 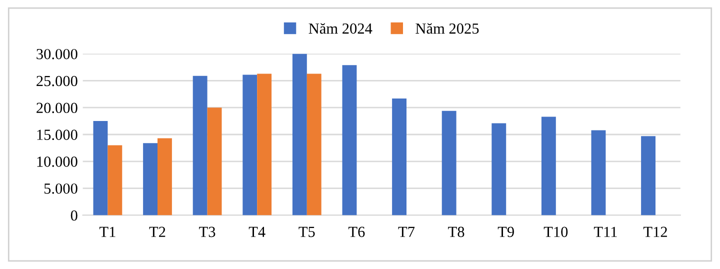 What do you see at coordinates (456, 232) in the screenshot?
I see `x-tick-label: T8` at bounding box center [456, 232].